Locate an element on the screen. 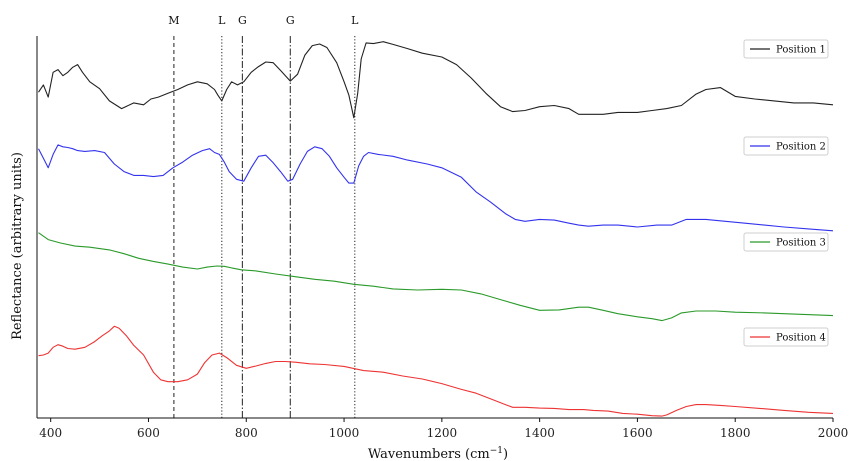 The image size is (850, 461). x-tick-label: 1200 is located at coordinates (442, 433).